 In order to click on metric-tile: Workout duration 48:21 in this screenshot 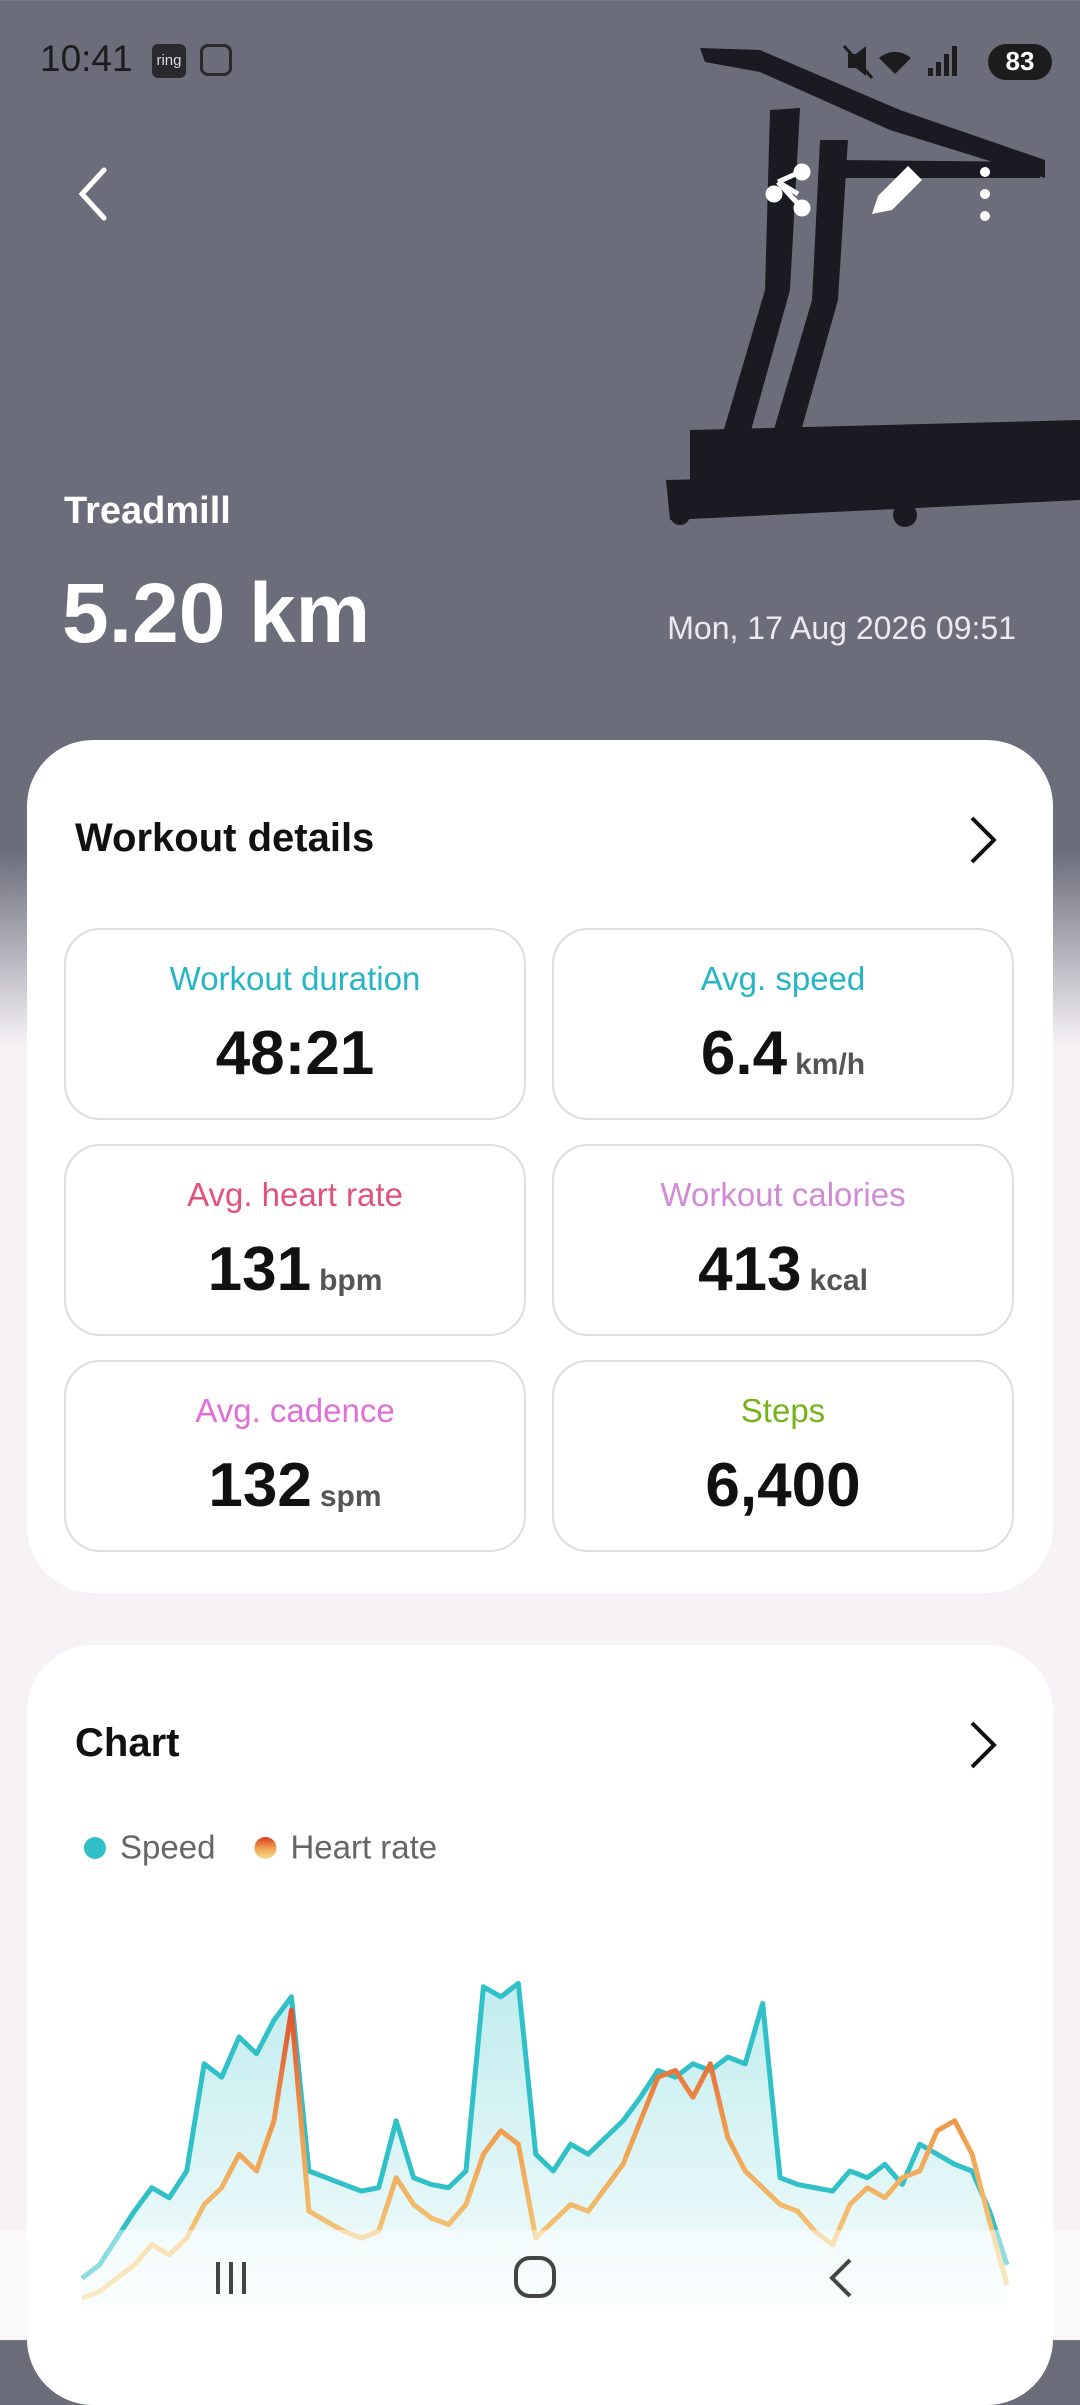, I will do `click(295, 1024)`.